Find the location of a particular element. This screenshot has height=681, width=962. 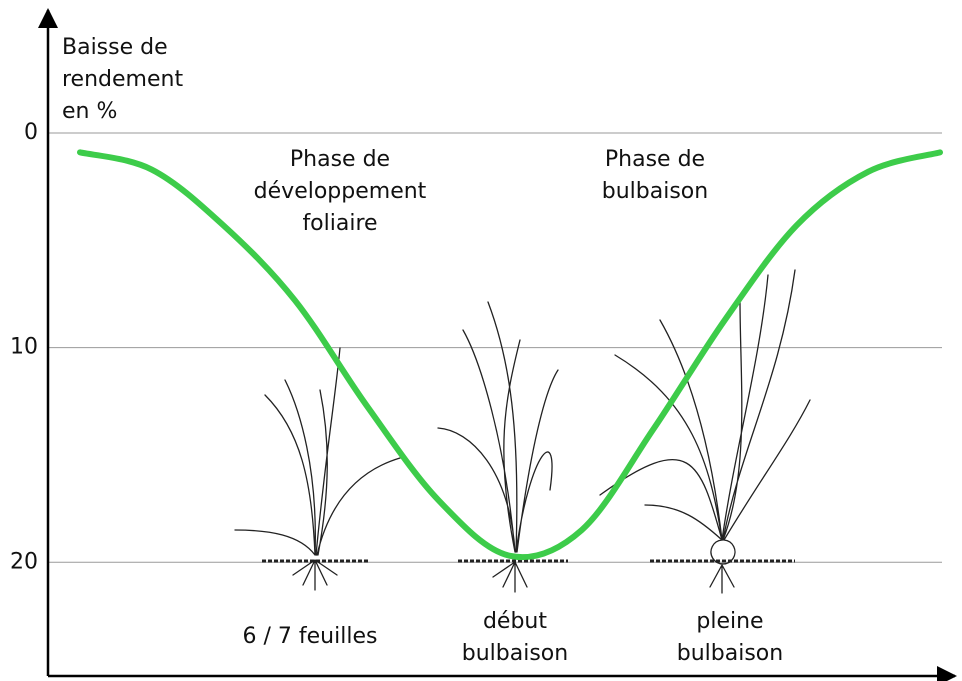

y-axis-label: Baisse de is located at coordinates (115, 47).